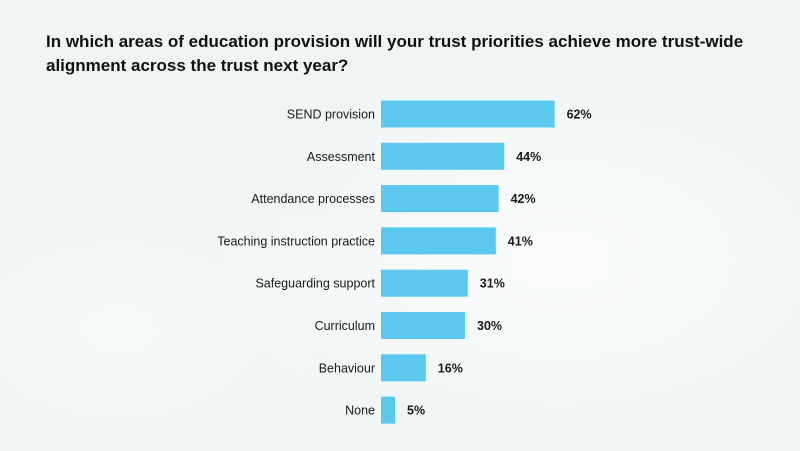  Describe the element at coordinates (489, 326) in the screenshot. I see `value-label-curriculum: 30%` at that location.